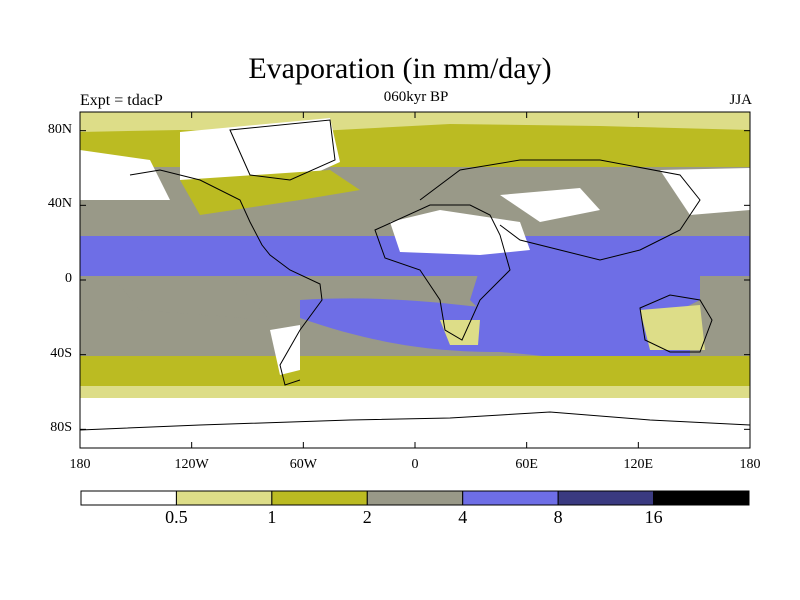 The width and height of the screenshot is (800, 600). Describe the element at coordinates (285, 350) in the screenshot. I see `field-south-america-low` at that location.